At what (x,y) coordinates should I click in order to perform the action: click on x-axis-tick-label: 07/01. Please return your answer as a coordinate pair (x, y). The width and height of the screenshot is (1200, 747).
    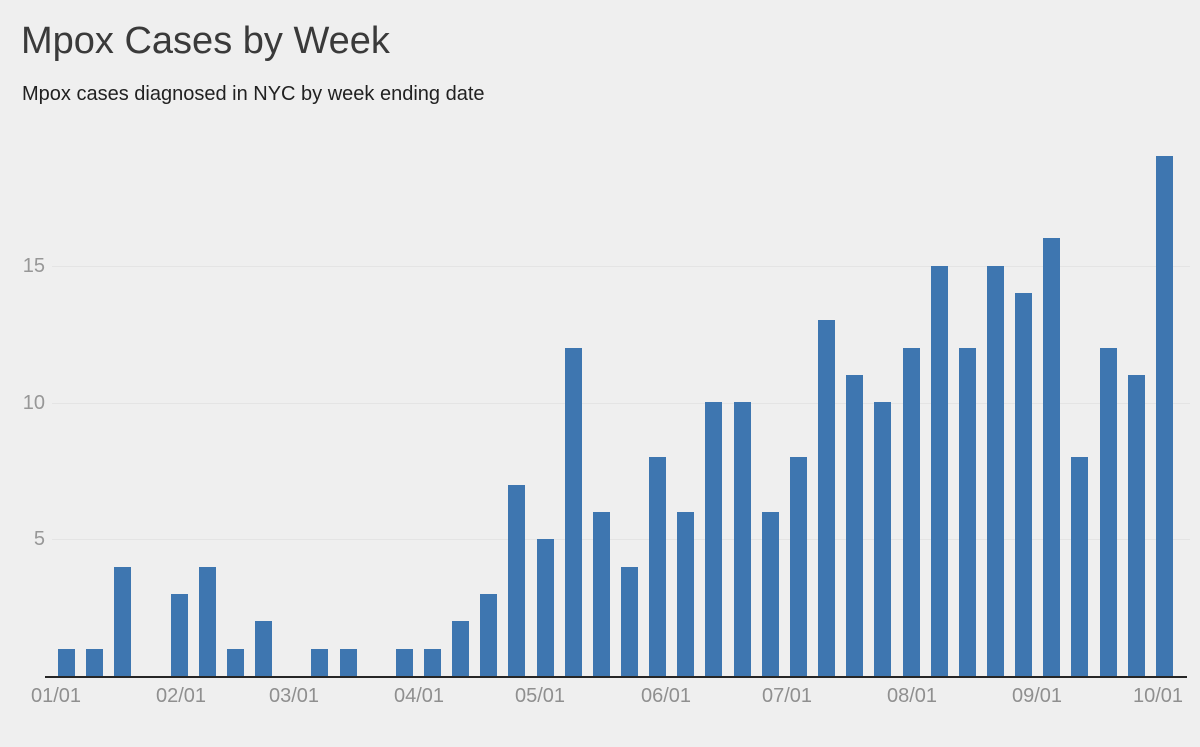
    Looking at the image, I should click on (787, 696).